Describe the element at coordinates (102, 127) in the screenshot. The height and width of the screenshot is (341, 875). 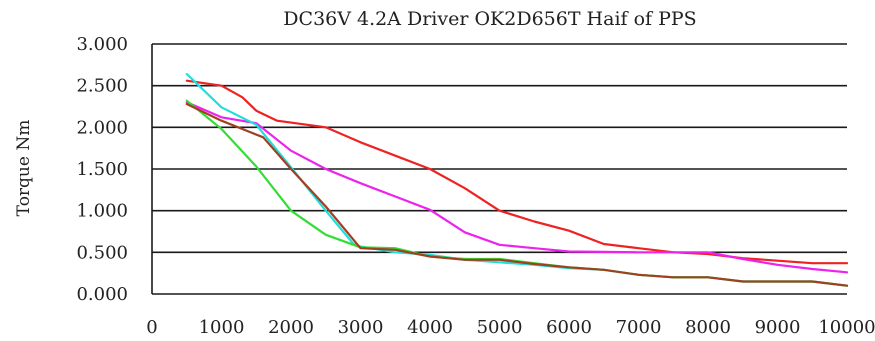
I see `y-tick-label: 2.000` at that location.